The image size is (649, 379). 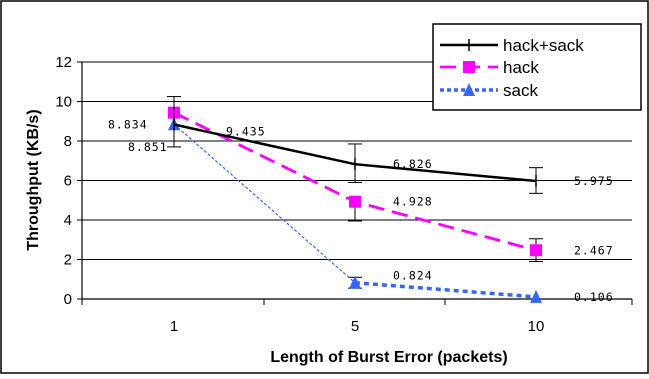 I want to click on legend: hack+sack hack sack, so click(x=537, y=67).